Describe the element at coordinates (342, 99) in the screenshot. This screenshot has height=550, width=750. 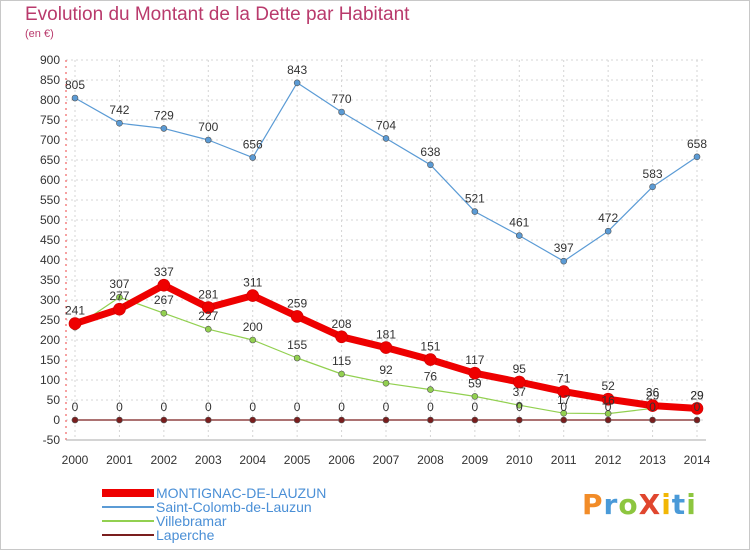
I see `data-label-saint-colomb: 770` at that location.